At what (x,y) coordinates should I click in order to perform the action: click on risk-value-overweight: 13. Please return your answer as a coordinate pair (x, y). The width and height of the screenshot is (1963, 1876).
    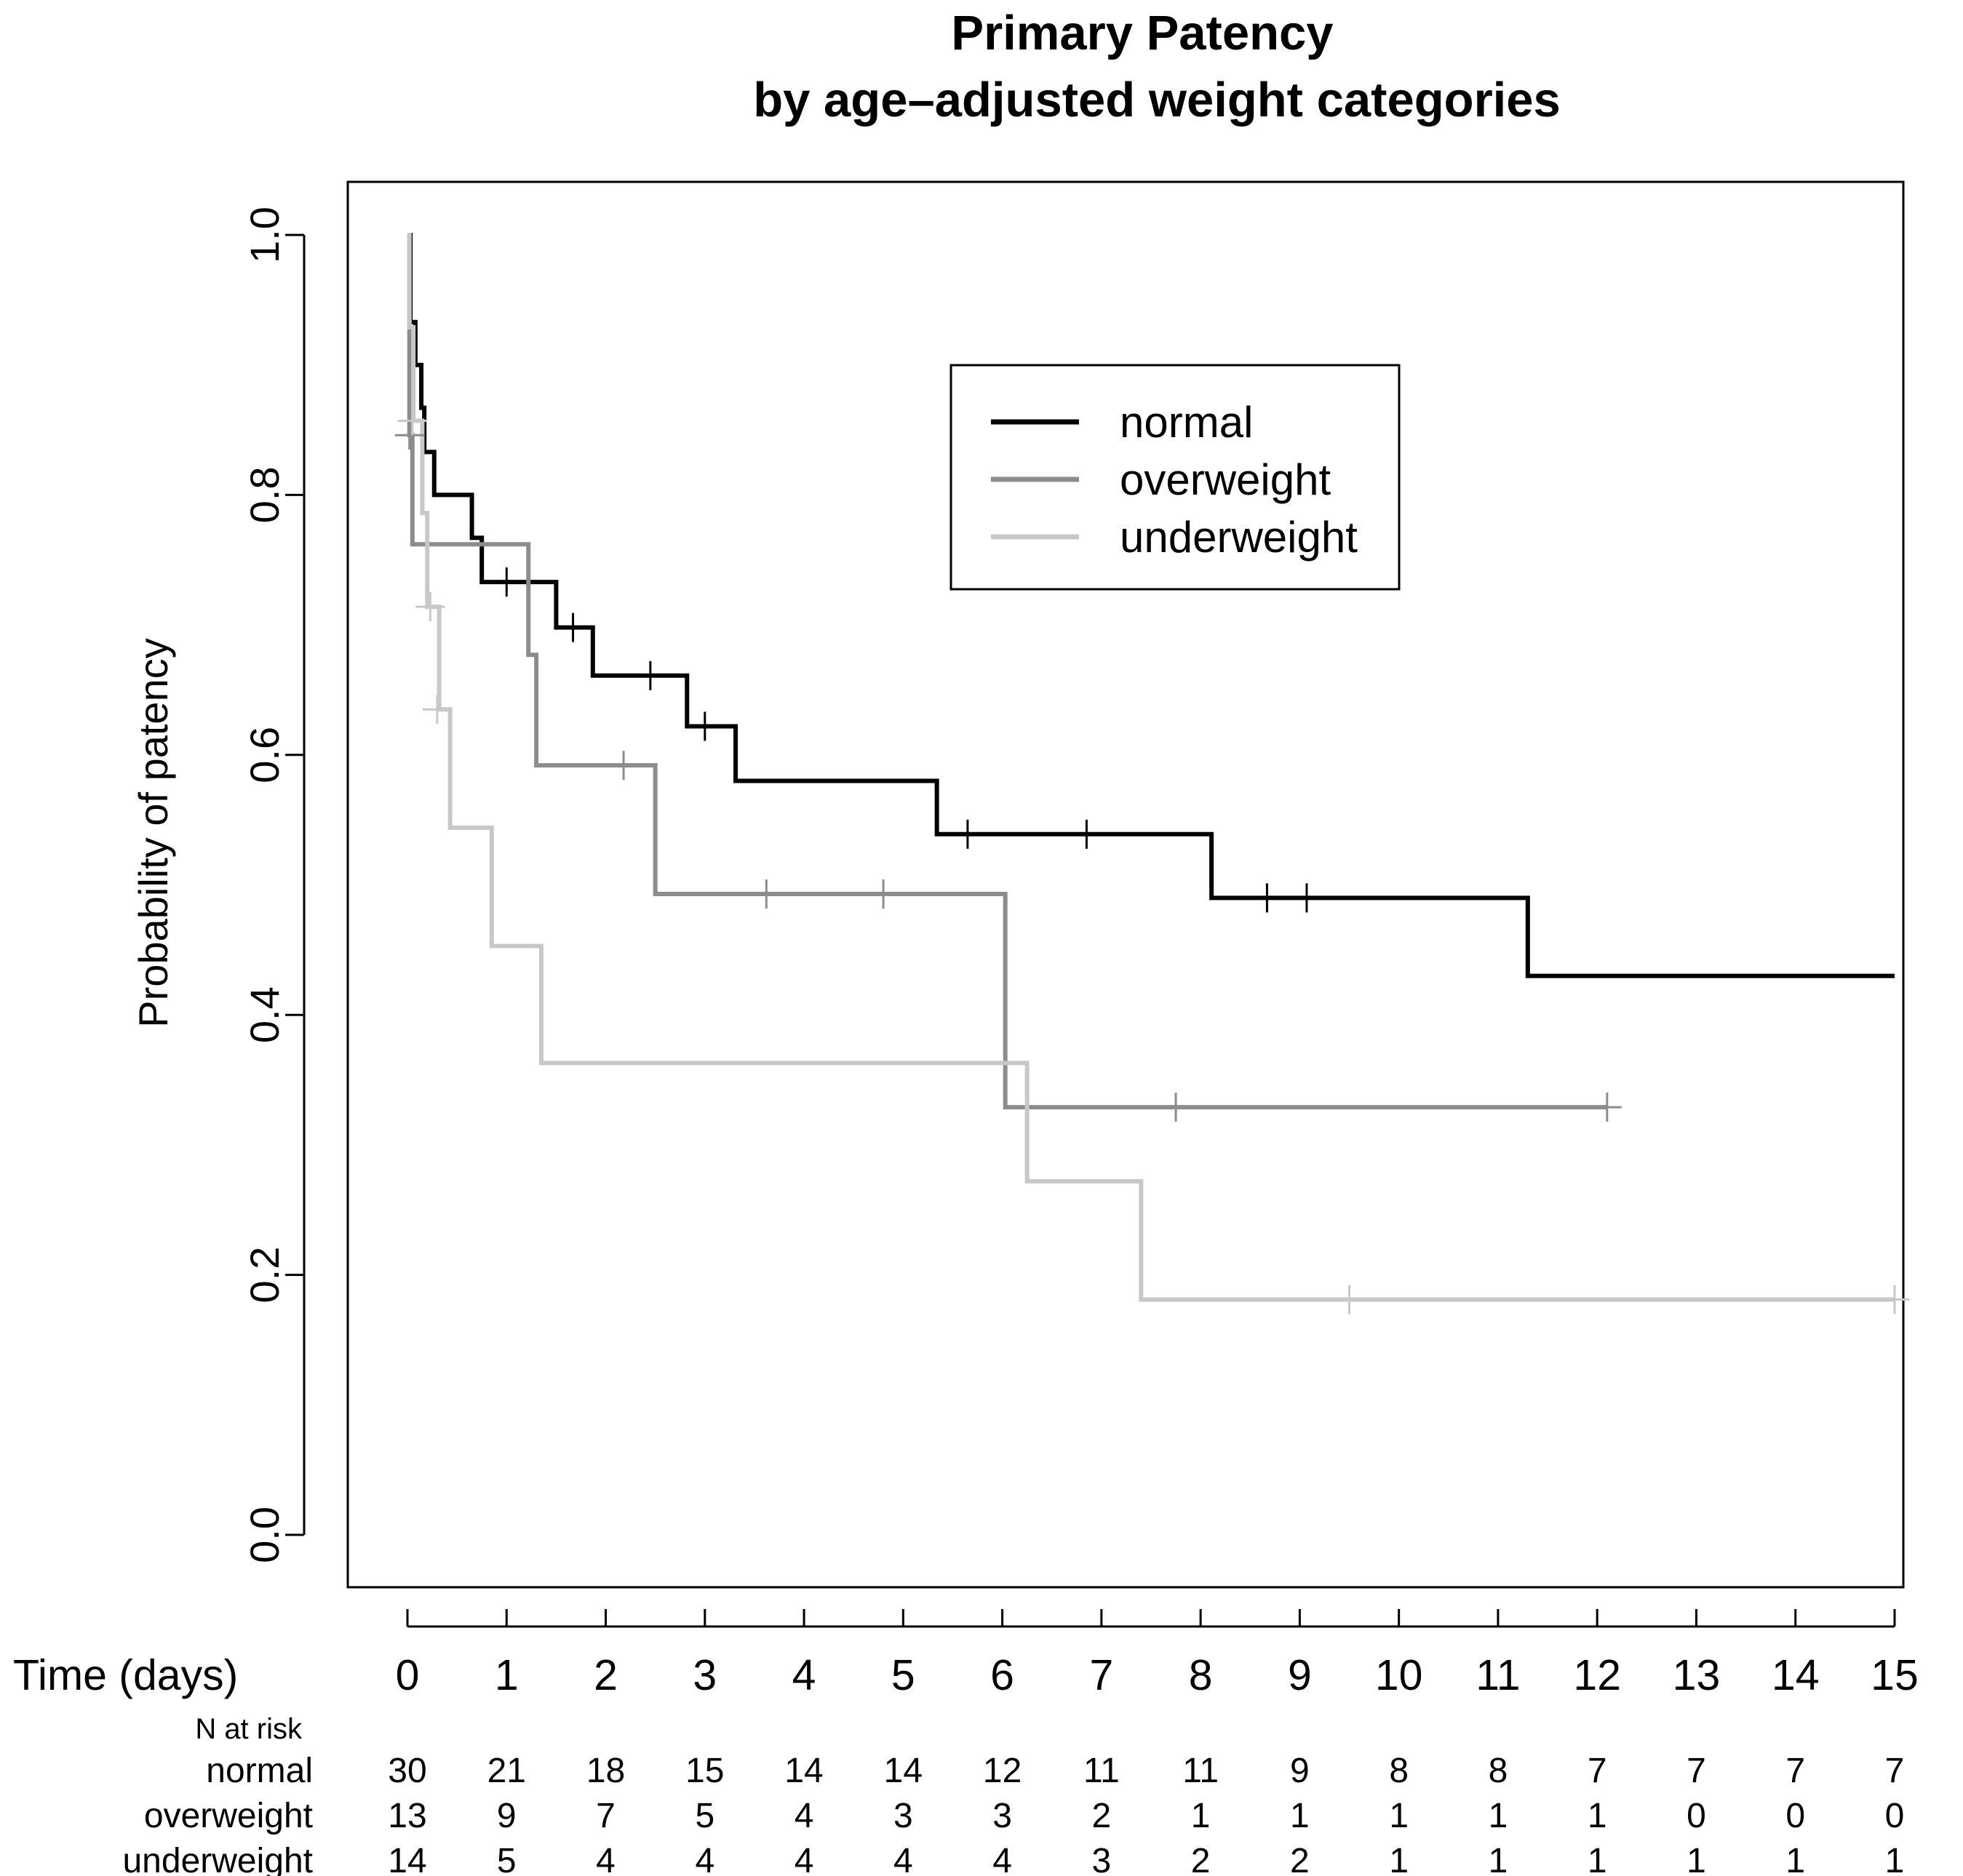
    Looking at the image, I should click on (407, 1816).